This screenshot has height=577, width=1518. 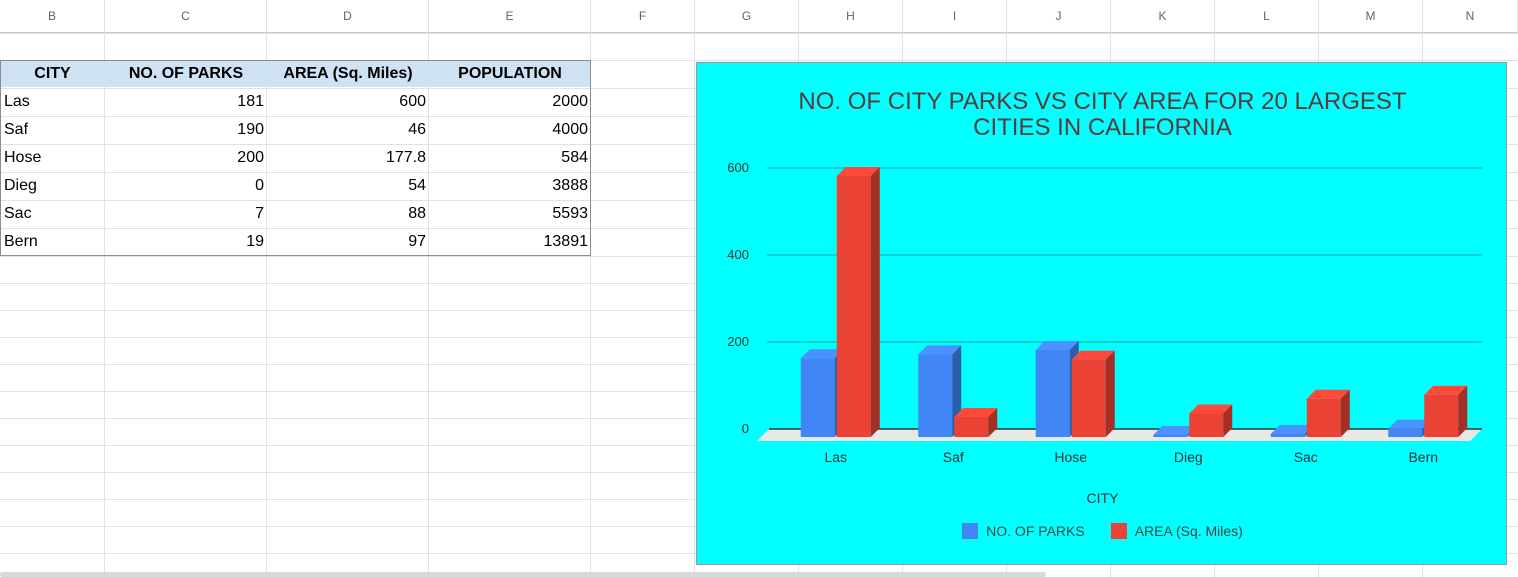 I want to click on table-header-cell: NO. OF PARKS, so click(x=186, y=73).